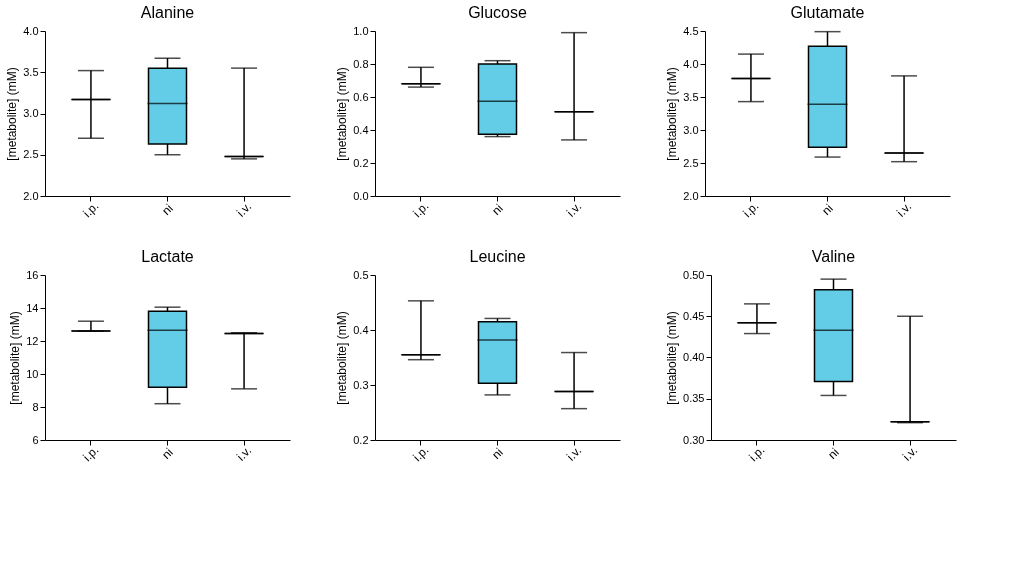 This screenshot has width=1027, height=578. Describe the element at coordinates (361, 274) in the screenshot. I see `y-tick-label: 0.5` at that location.